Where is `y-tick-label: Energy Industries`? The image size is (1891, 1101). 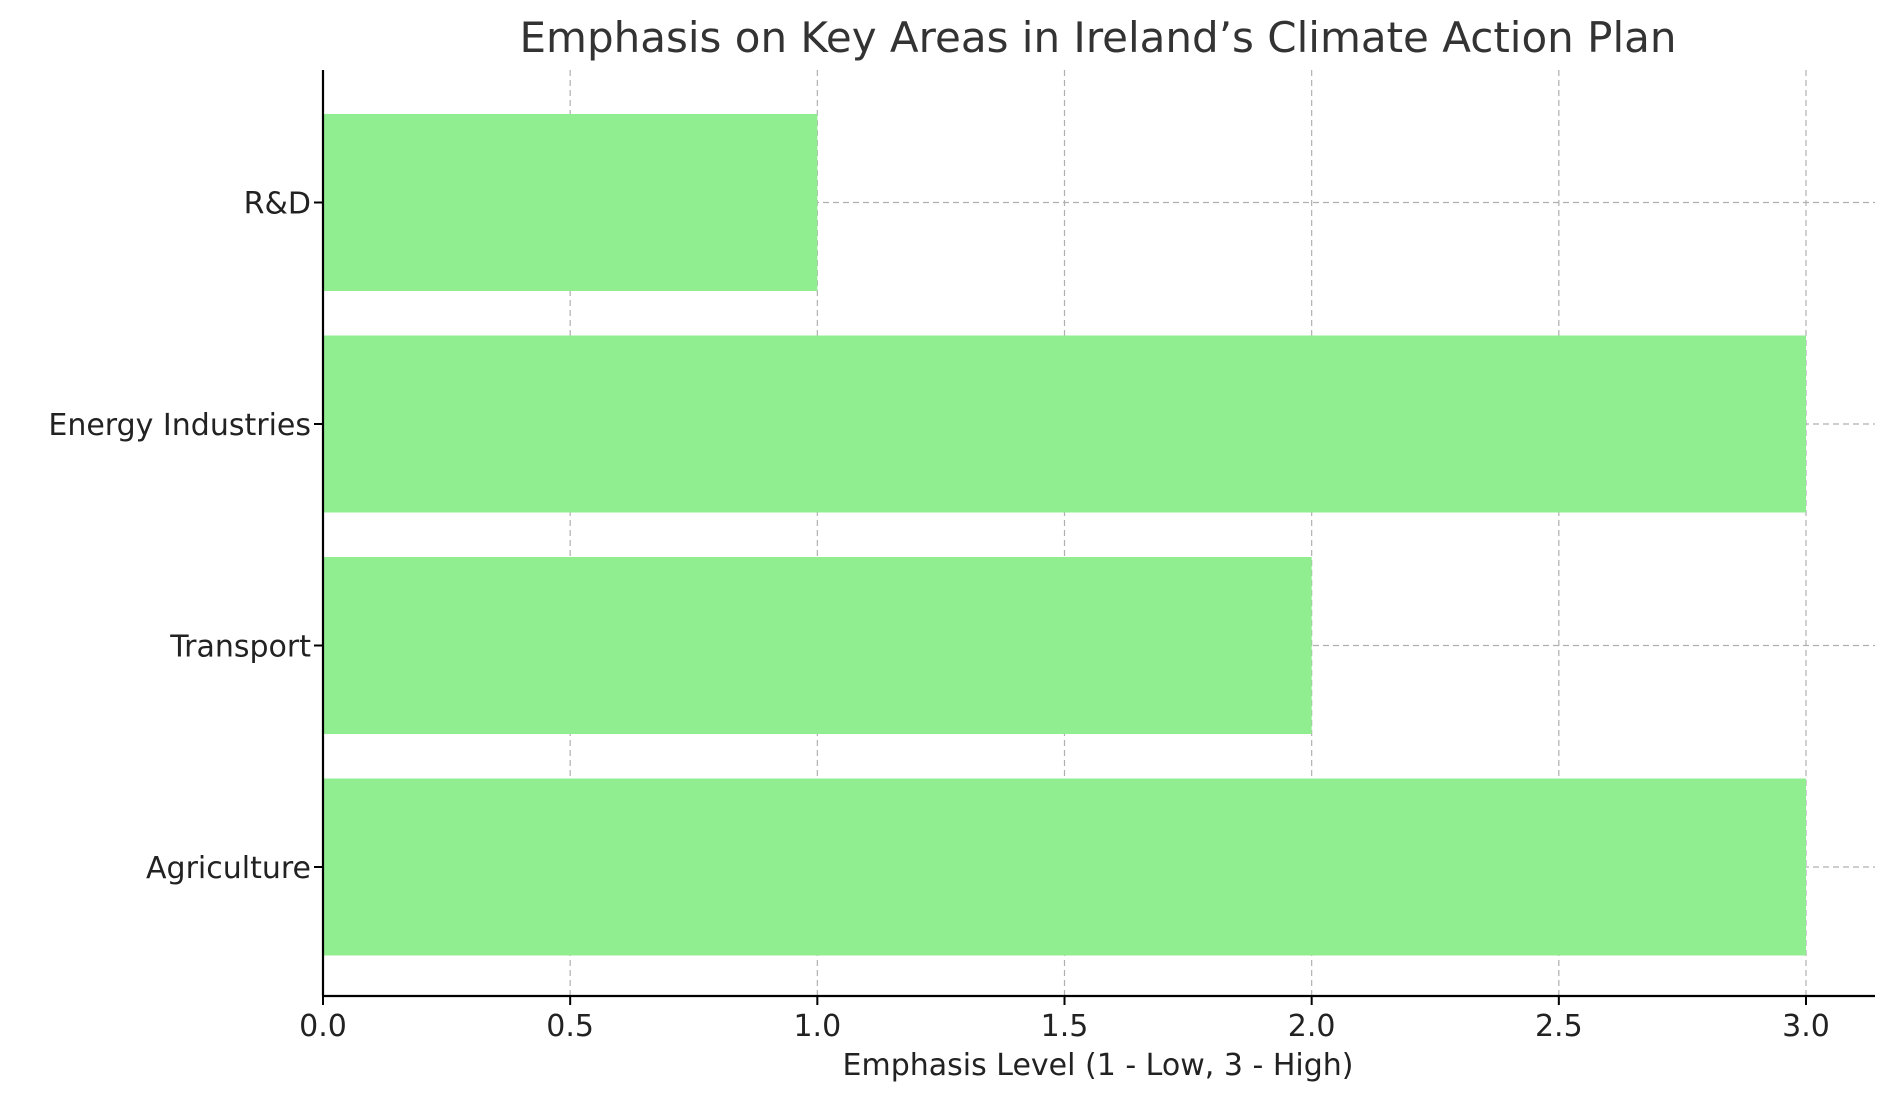
y-tick-label: Energy Industries is located at coordinates (179, 425).